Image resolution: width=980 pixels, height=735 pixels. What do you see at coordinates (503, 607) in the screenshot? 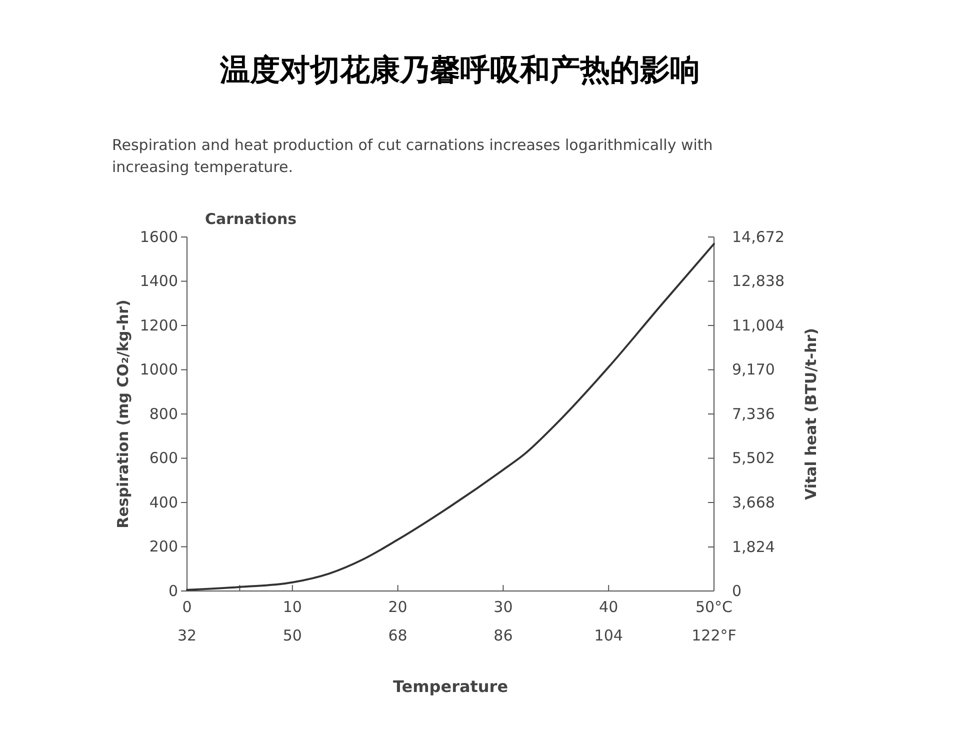
I see `x-tick-label: 30` at bounding box center [503, 607].